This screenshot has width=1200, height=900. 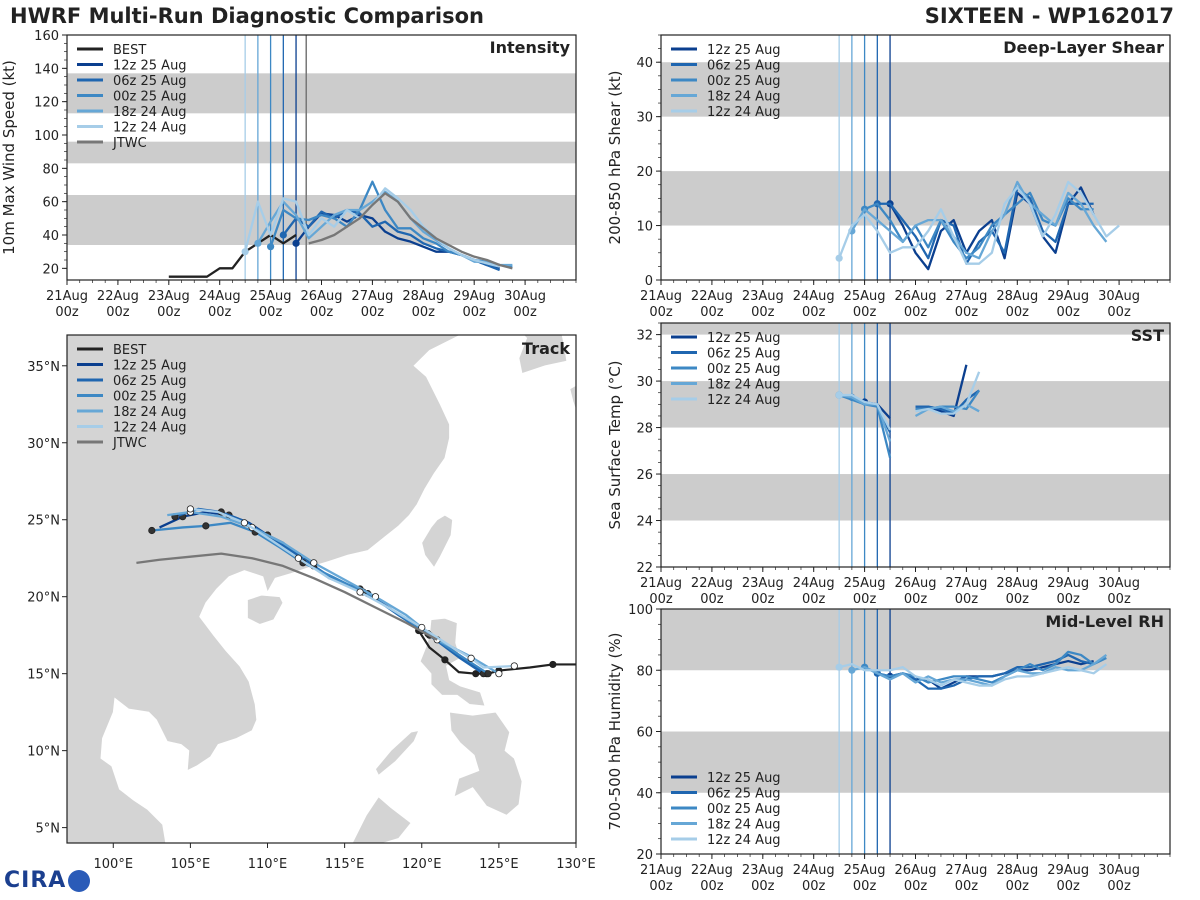 What do you see at coordinates (530, 47) in the screenshot?
I see `panel-title: Intensity` at bounding box center [530, 47].